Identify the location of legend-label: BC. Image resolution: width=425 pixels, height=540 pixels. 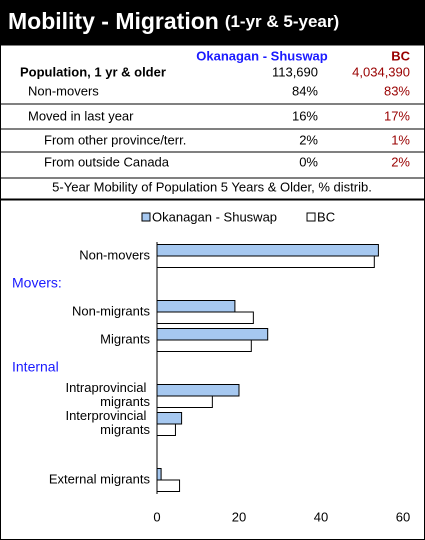
(326, 216).